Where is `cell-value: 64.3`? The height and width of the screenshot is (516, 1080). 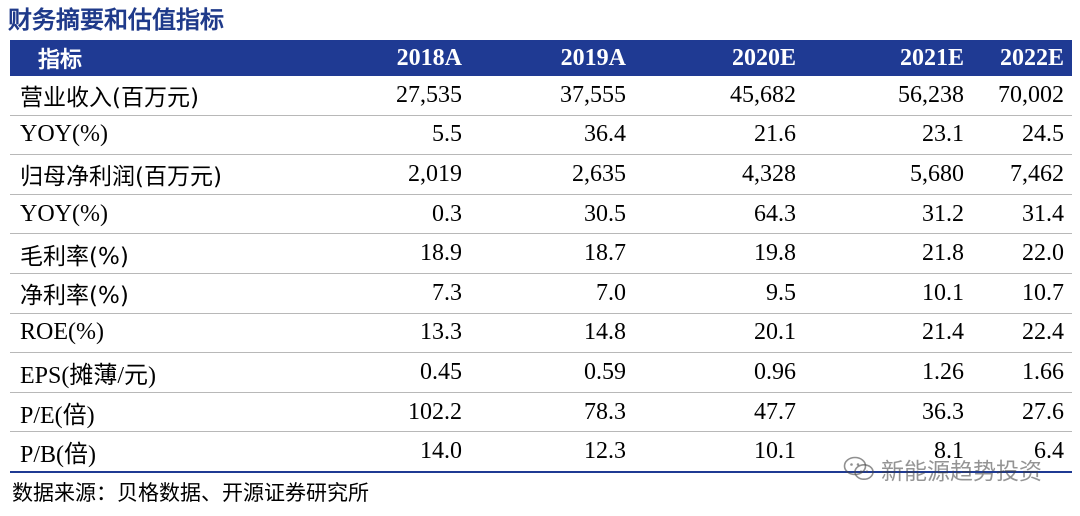 cell-value: 64.3 is located at coordinates (775, 213).